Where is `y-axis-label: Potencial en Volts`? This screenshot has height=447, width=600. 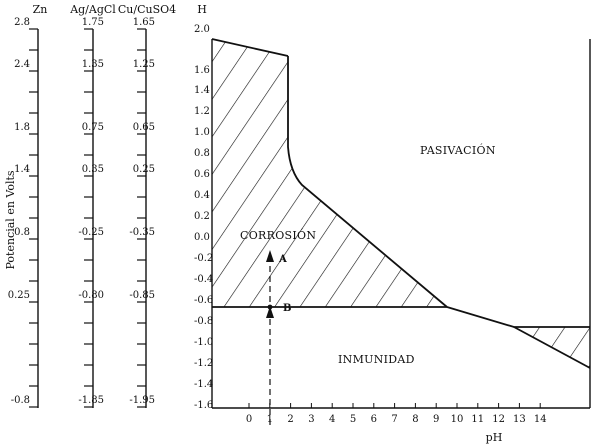 y-axis-label: Potencial en Volts is located at coordinates (10, 219).